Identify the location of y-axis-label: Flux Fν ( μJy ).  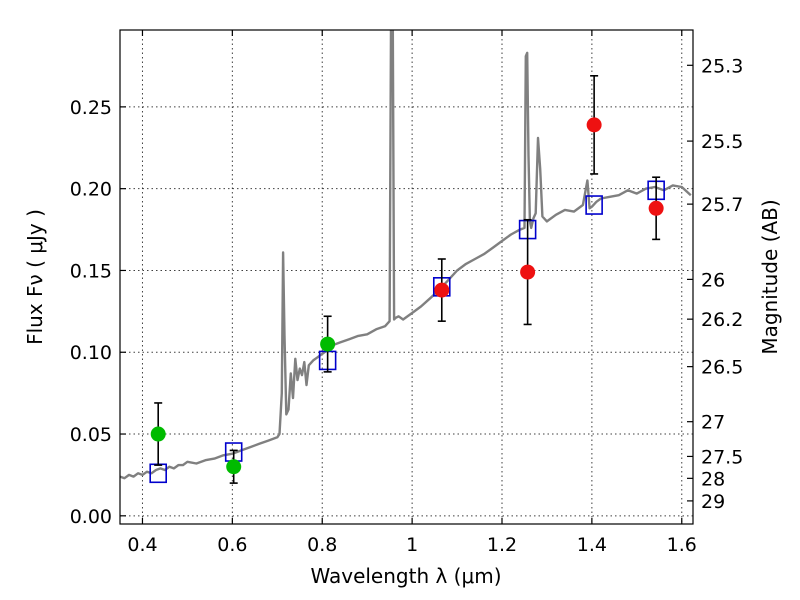
(35, 277).